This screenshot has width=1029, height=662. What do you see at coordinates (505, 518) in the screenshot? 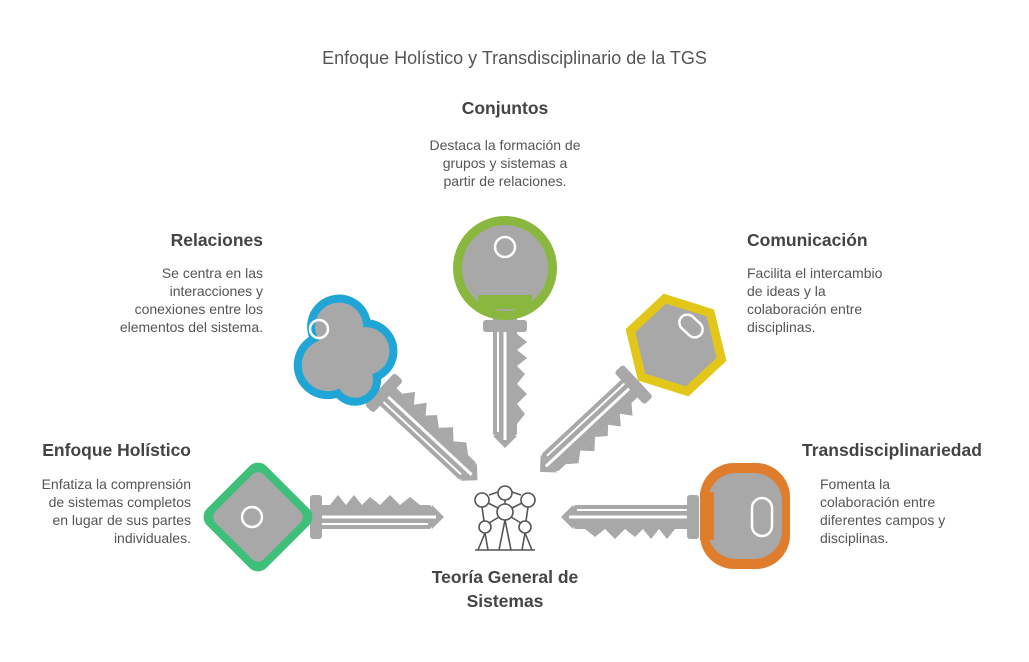
I see `network-icon` at bounding box center [505, 518].